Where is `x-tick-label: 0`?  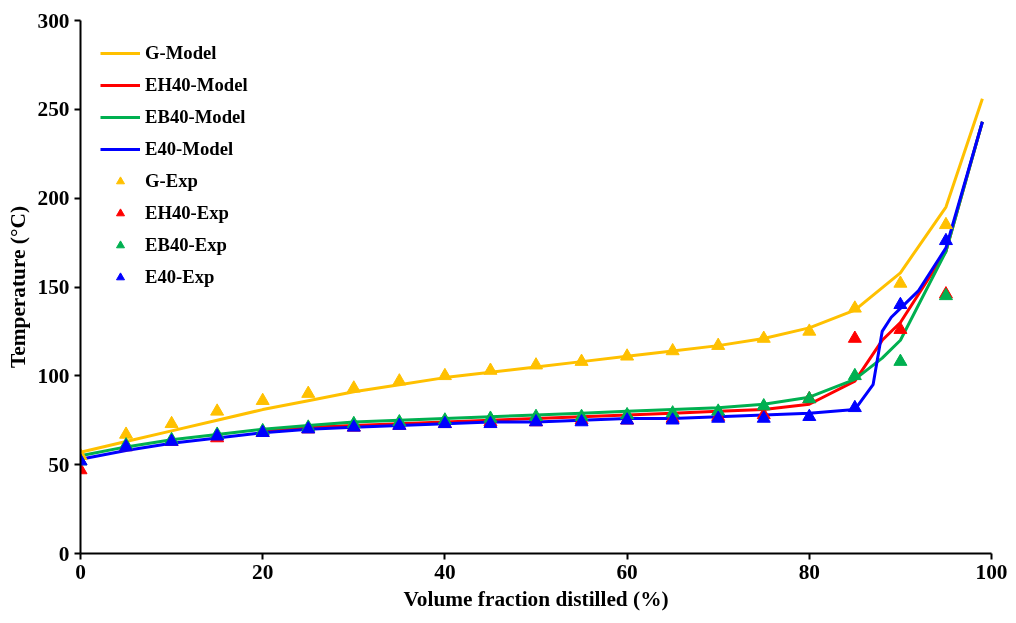
x-tick-label: 0 is located at coordinates (80, 571).